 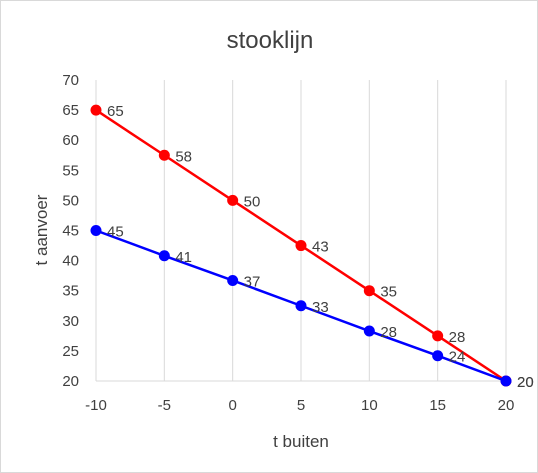 I want to click on x-tick-label: 20, so click(x=506, y=405).